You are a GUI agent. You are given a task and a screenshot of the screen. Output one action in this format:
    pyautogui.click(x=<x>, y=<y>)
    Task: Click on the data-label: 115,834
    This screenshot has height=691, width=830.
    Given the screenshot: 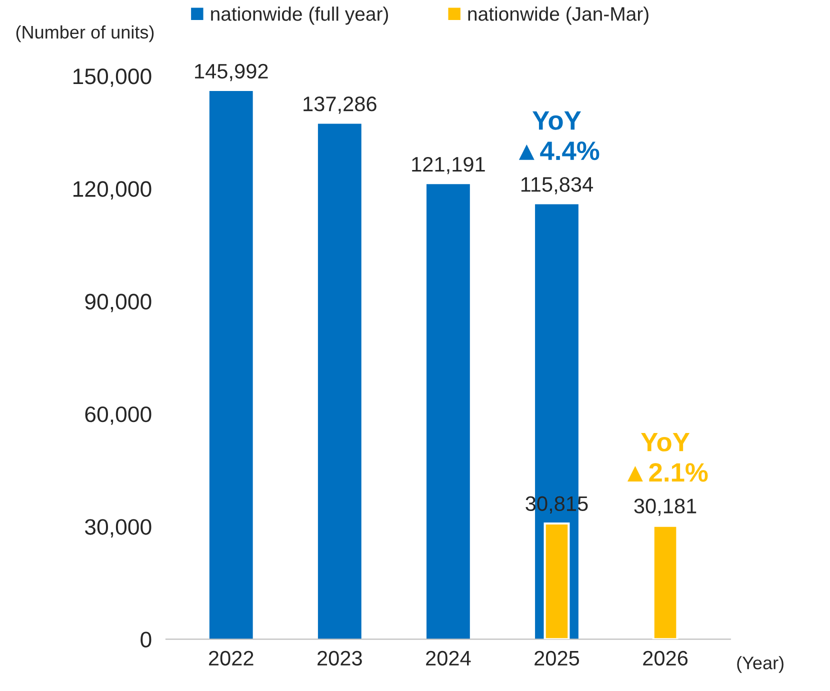 What is the action you would take?
    pyautogui.click(x=557, y=185)
    